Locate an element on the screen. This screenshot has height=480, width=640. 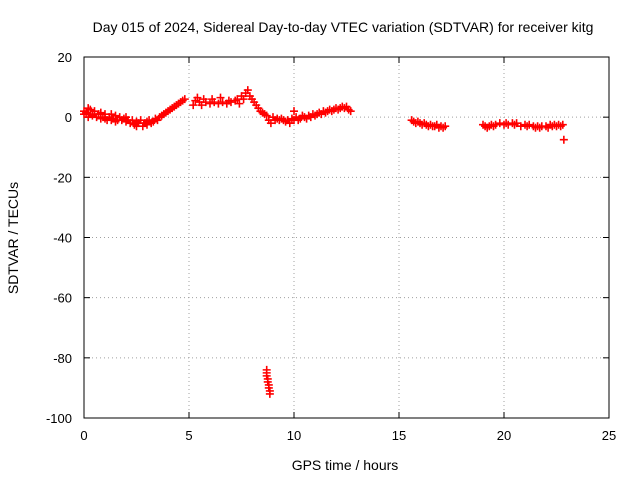
y-tick-label: -80 is located at coordinates (62, 358).